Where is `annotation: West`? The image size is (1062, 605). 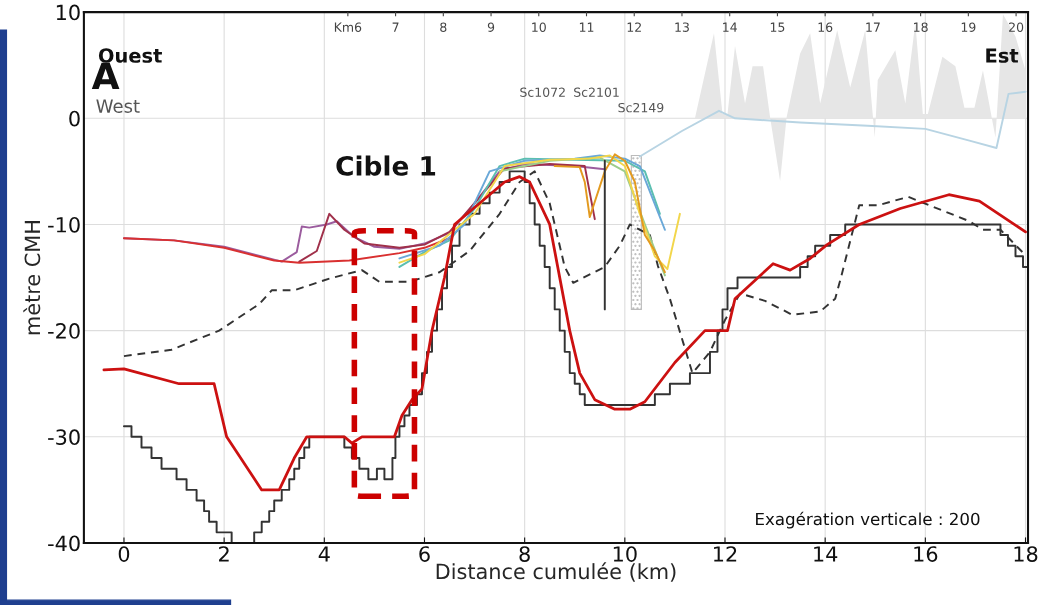 annotation: West is located at coordinates (118, 106).